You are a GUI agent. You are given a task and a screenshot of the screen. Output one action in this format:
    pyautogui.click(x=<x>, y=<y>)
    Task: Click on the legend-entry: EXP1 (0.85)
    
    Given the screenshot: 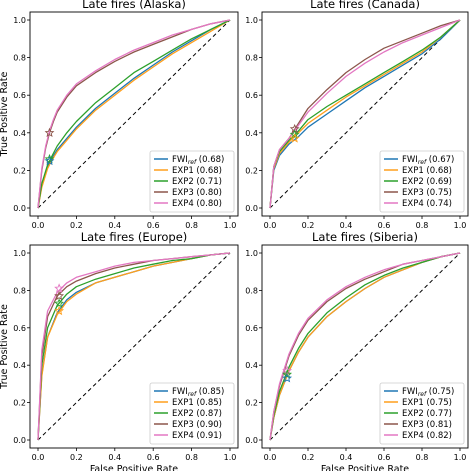 What is the action you would take?
    pyautogui.click(x=197, y=403)
    